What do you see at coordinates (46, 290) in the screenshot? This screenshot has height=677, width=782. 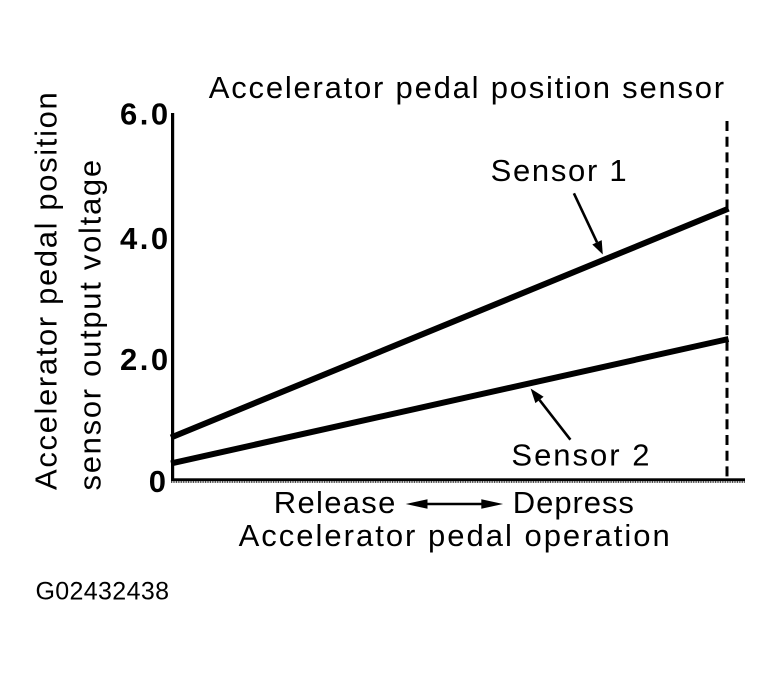 I see `svg-text: Accelerator pedal position` at bounding box center [46, 290].